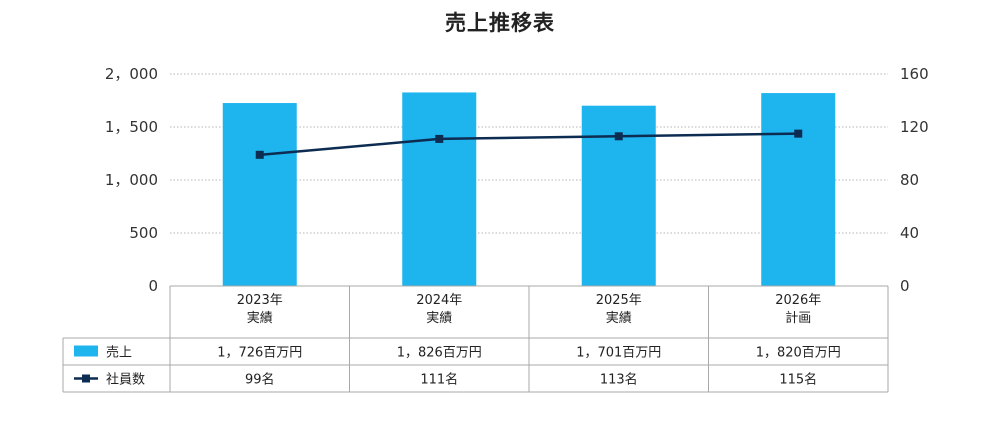 This screenshot has height=432, width=1000. I want to click on left-tick-label: 1，000, so click(131, 180).